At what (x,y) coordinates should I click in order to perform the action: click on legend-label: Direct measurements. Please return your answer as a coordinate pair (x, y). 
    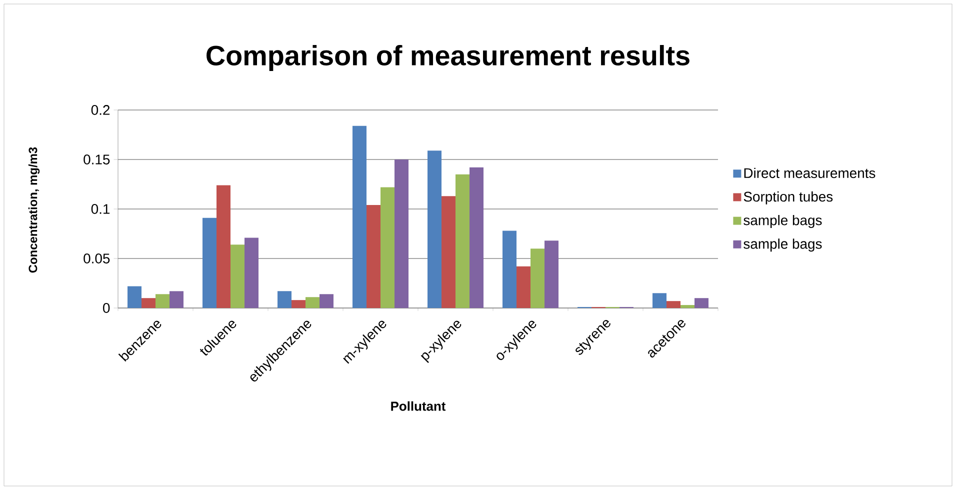
    Looking at the image, I should click on (810, 173).